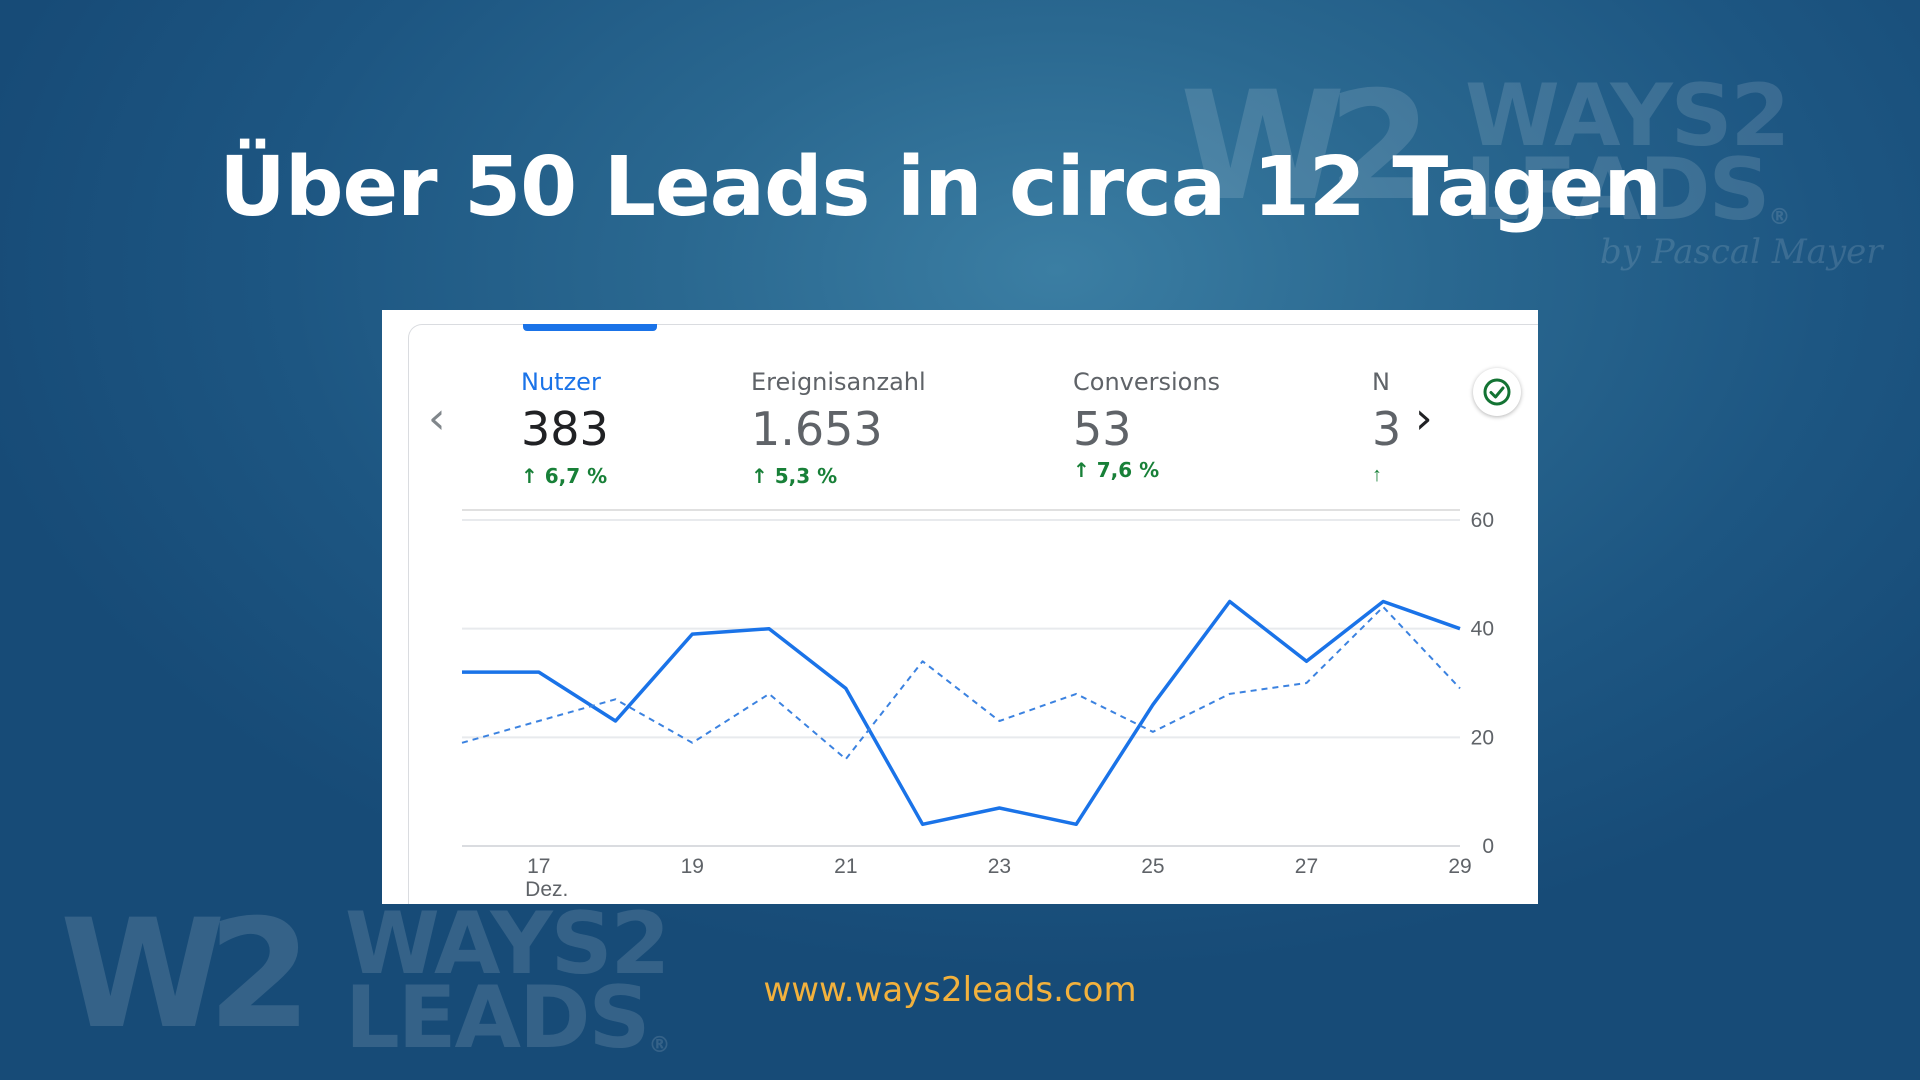  Describe the element at coordinates (546, 889) in the screenshot. I see `x-tick-sublabel: Dez.` at that location.